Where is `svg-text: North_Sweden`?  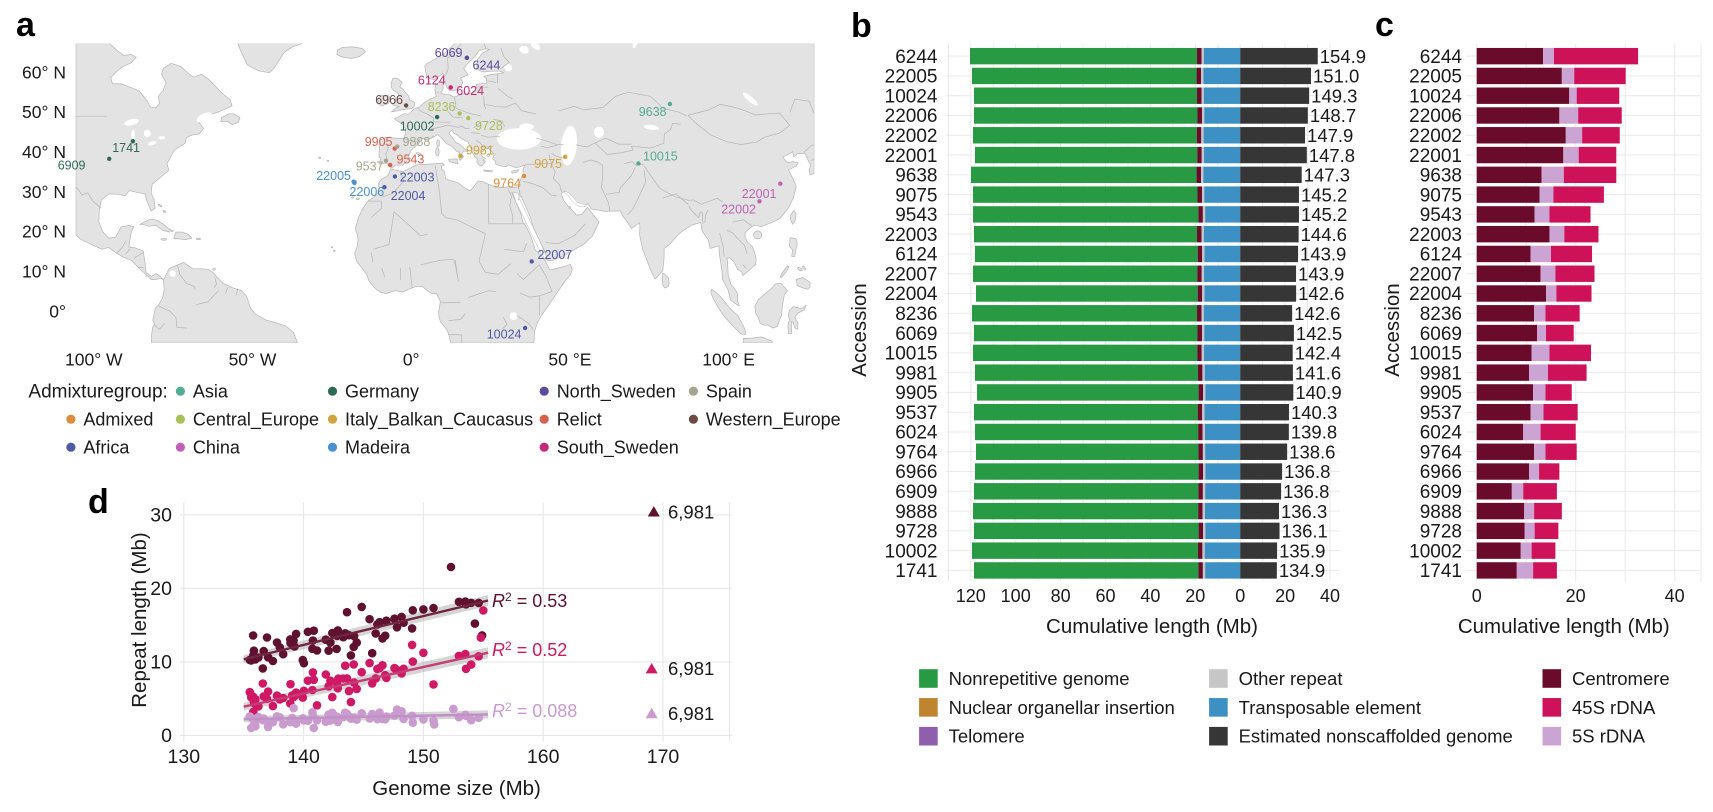 svg-text: North_Sweden is located at coordinates (616, 392).